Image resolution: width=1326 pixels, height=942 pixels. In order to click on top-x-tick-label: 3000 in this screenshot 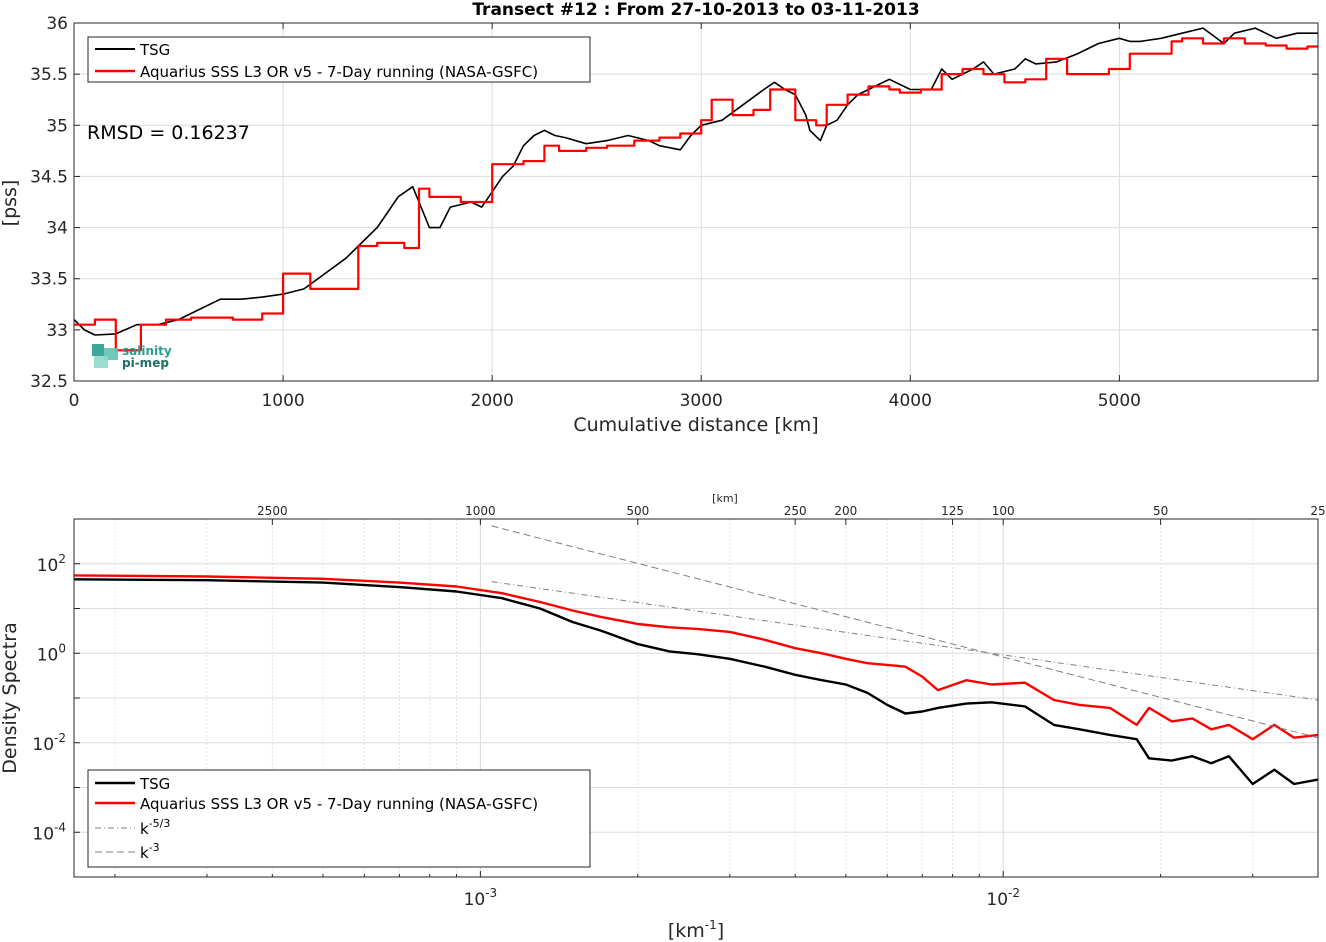, I will do `click(701, 401)`.